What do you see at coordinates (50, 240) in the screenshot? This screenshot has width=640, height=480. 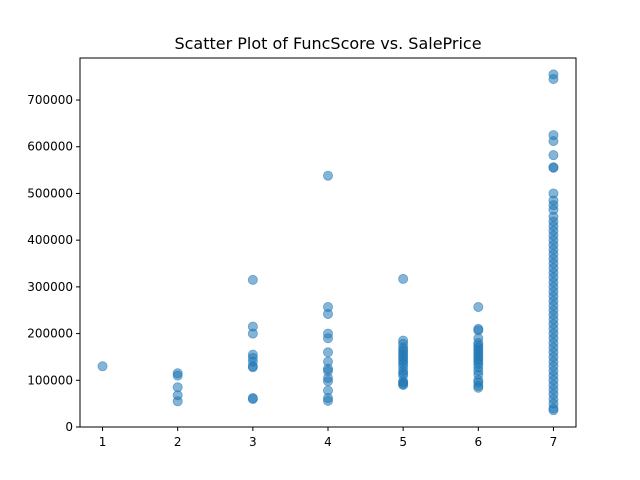 I see `y-tick-label: 400000` at bounding box center [50, 240].